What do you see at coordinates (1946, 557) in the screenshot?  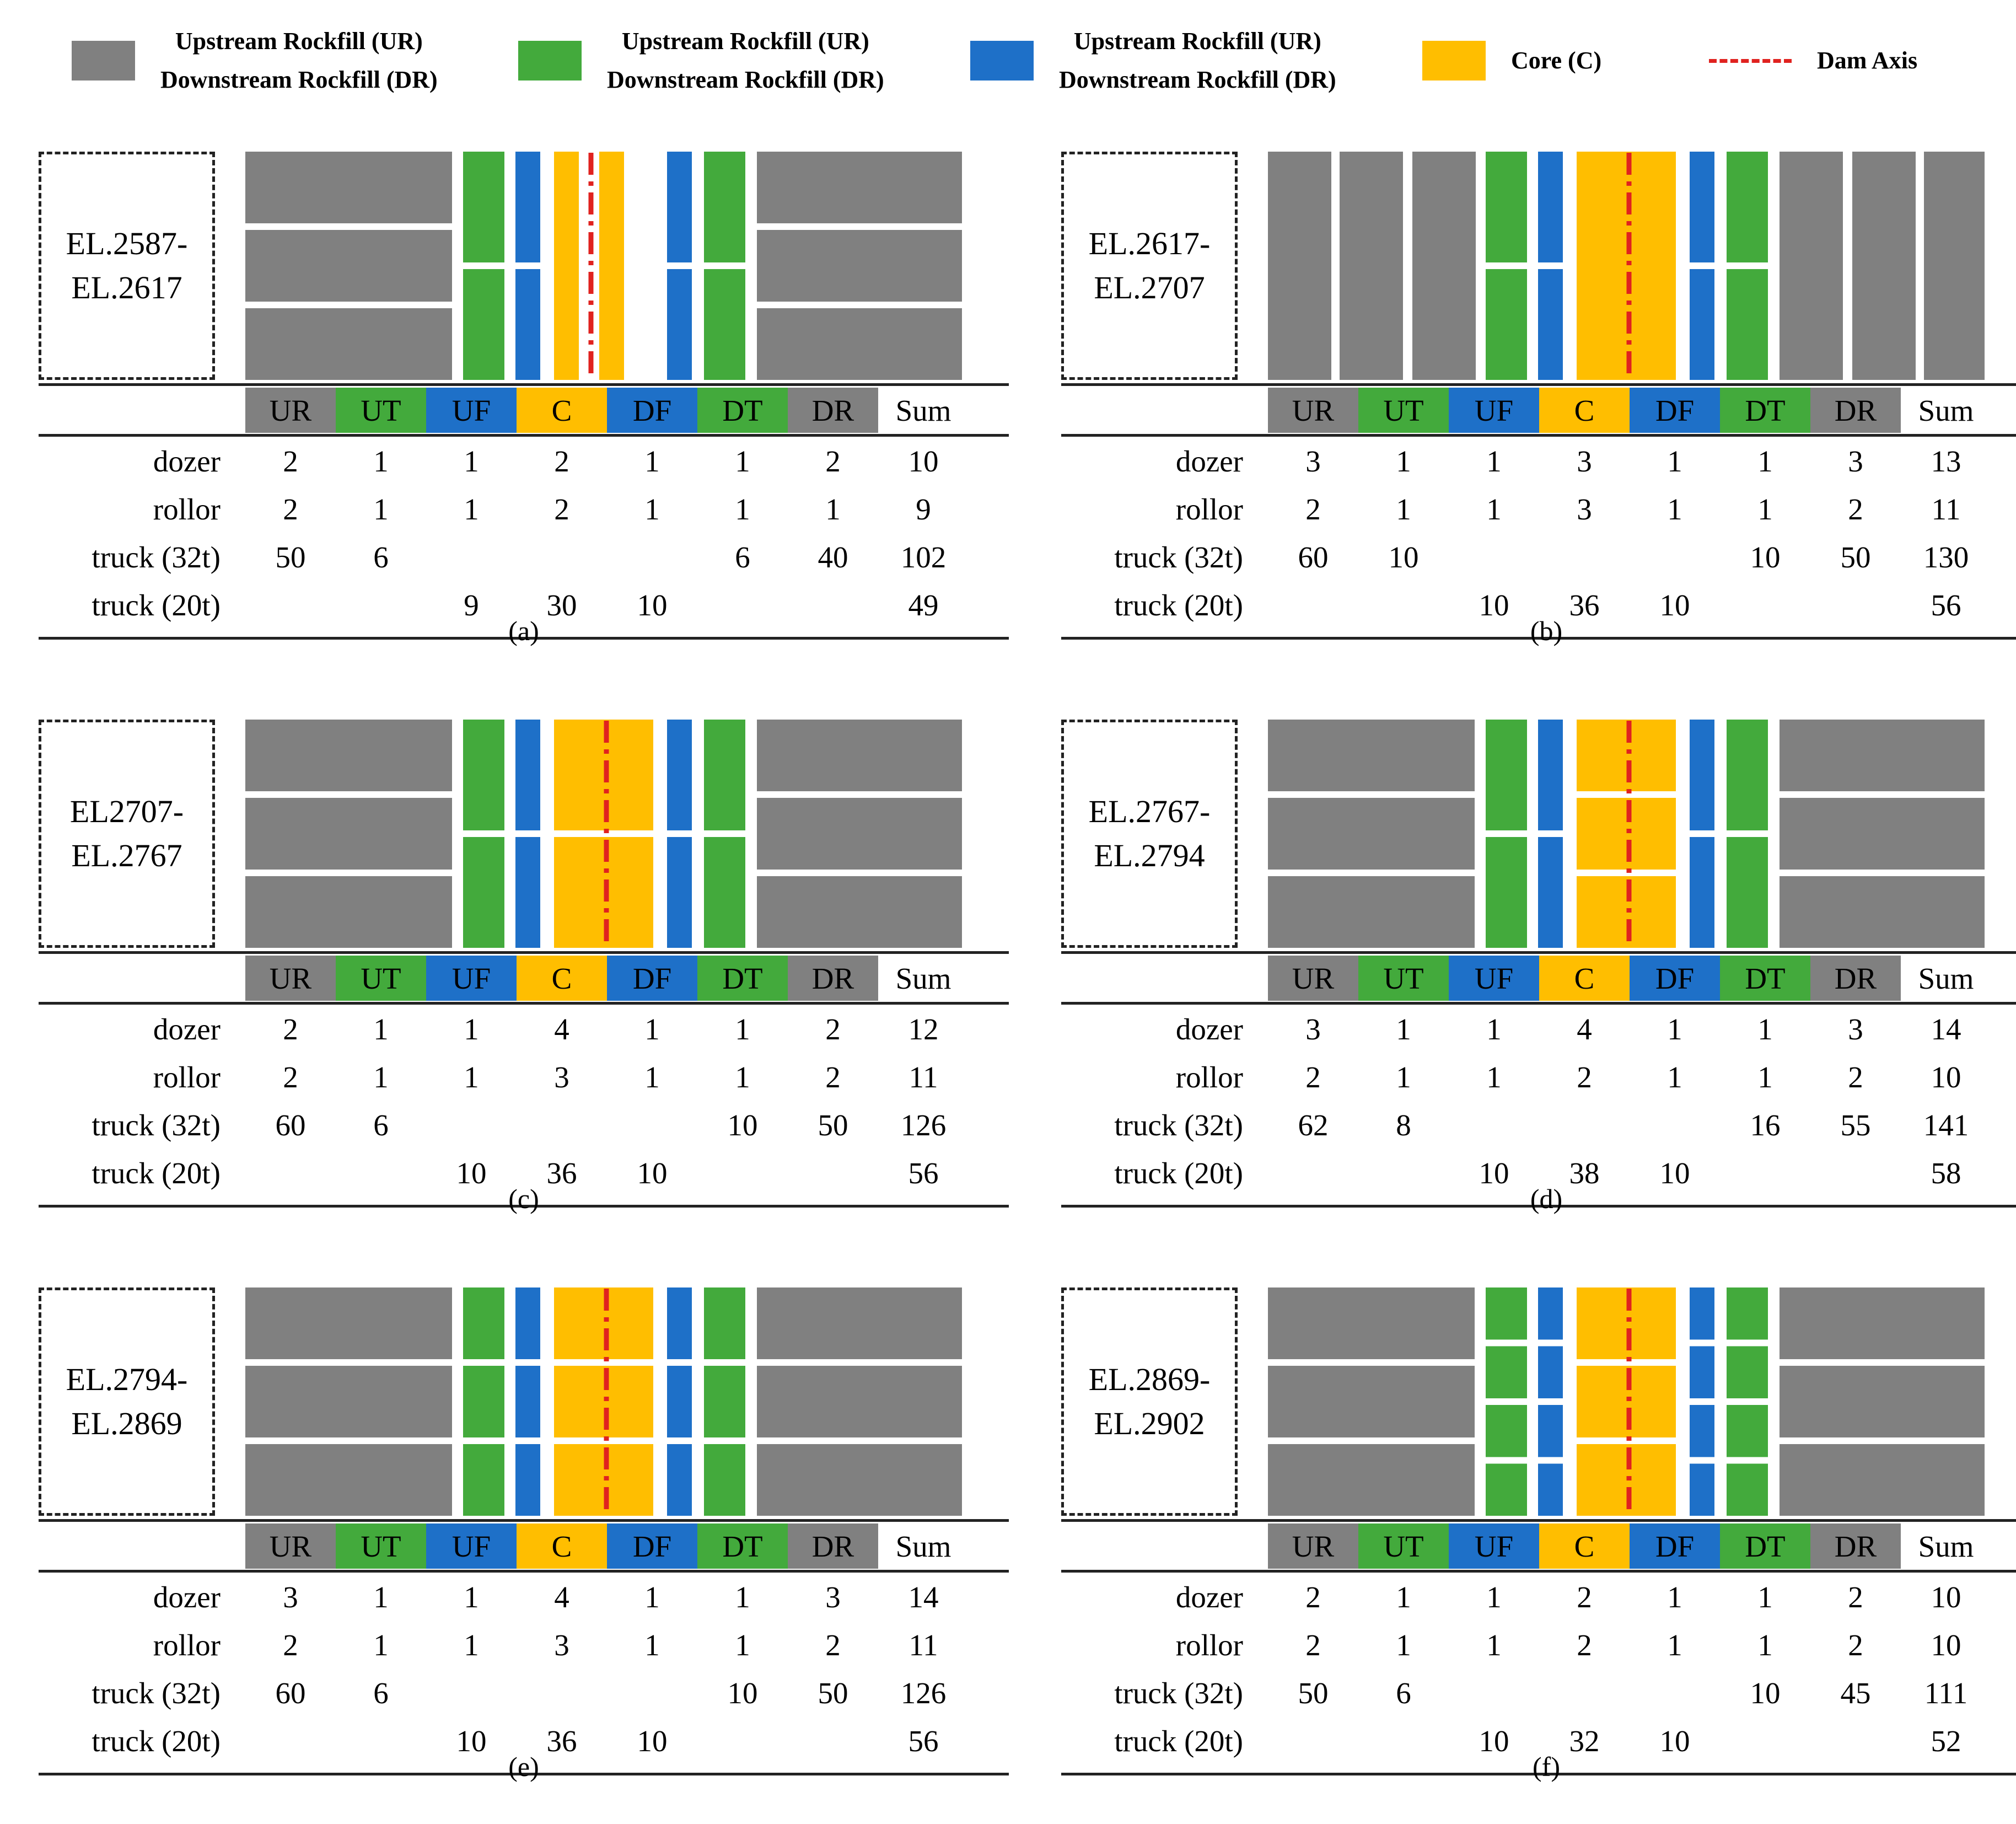 I see `table-cell: 130` at bounding box center [1946, 557].